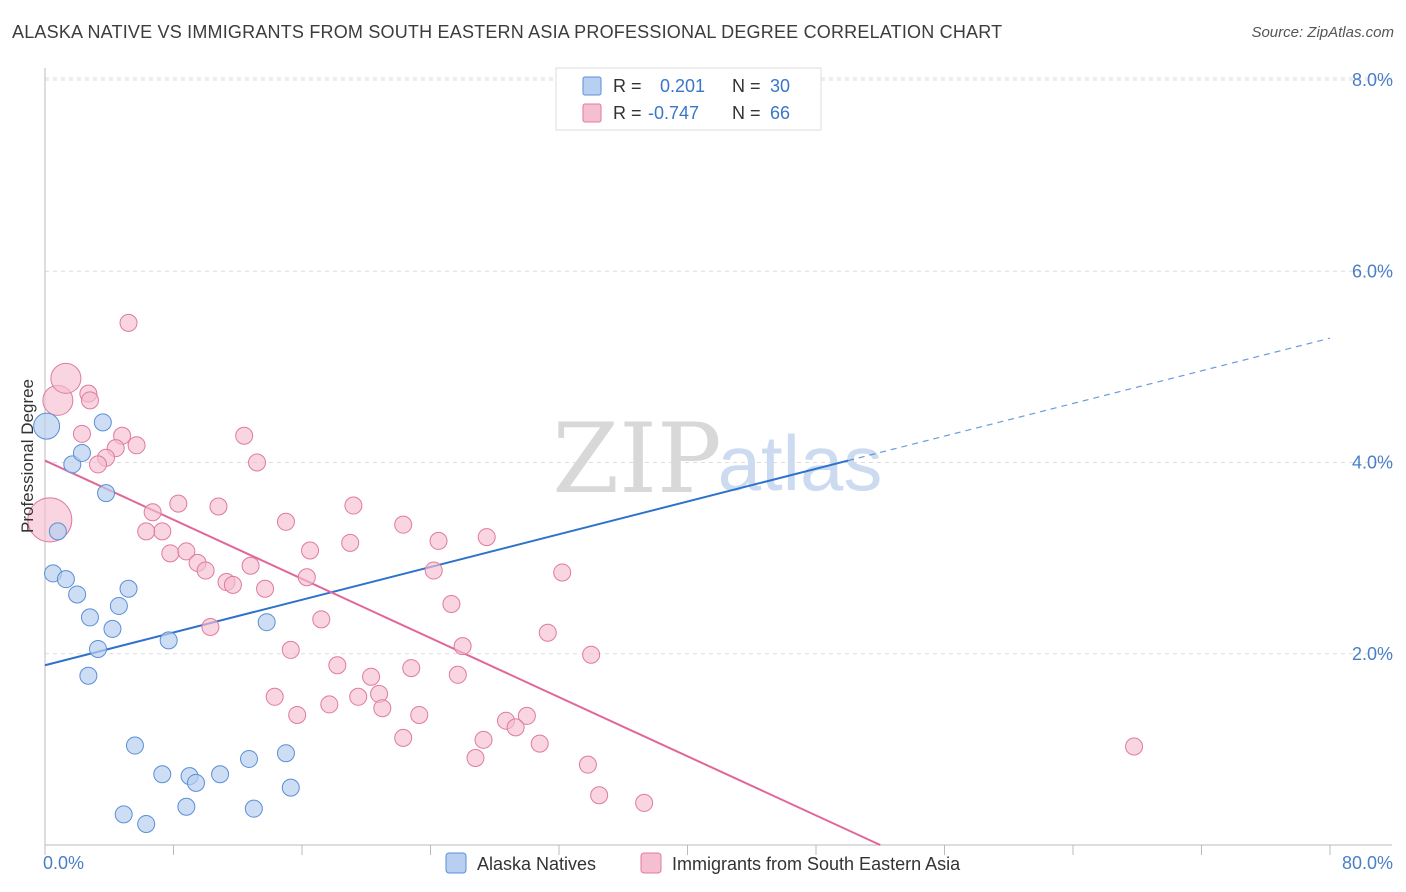  I want to click on legend-stats-blue-swatch, so click(592, 86).